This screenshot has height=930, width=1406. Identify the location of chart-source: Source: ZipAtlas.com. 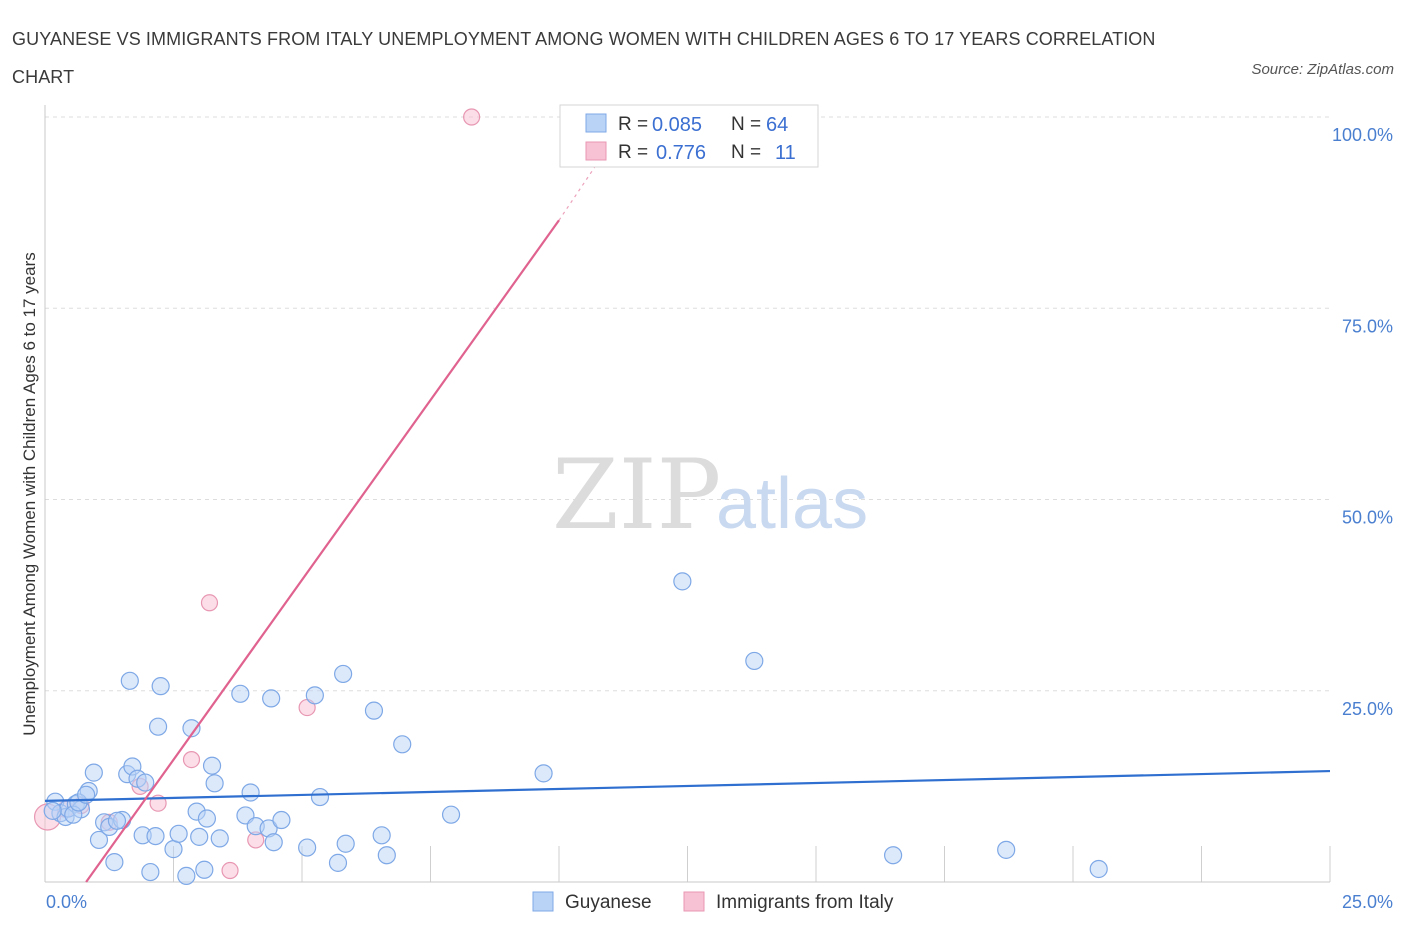
(1322, 69).